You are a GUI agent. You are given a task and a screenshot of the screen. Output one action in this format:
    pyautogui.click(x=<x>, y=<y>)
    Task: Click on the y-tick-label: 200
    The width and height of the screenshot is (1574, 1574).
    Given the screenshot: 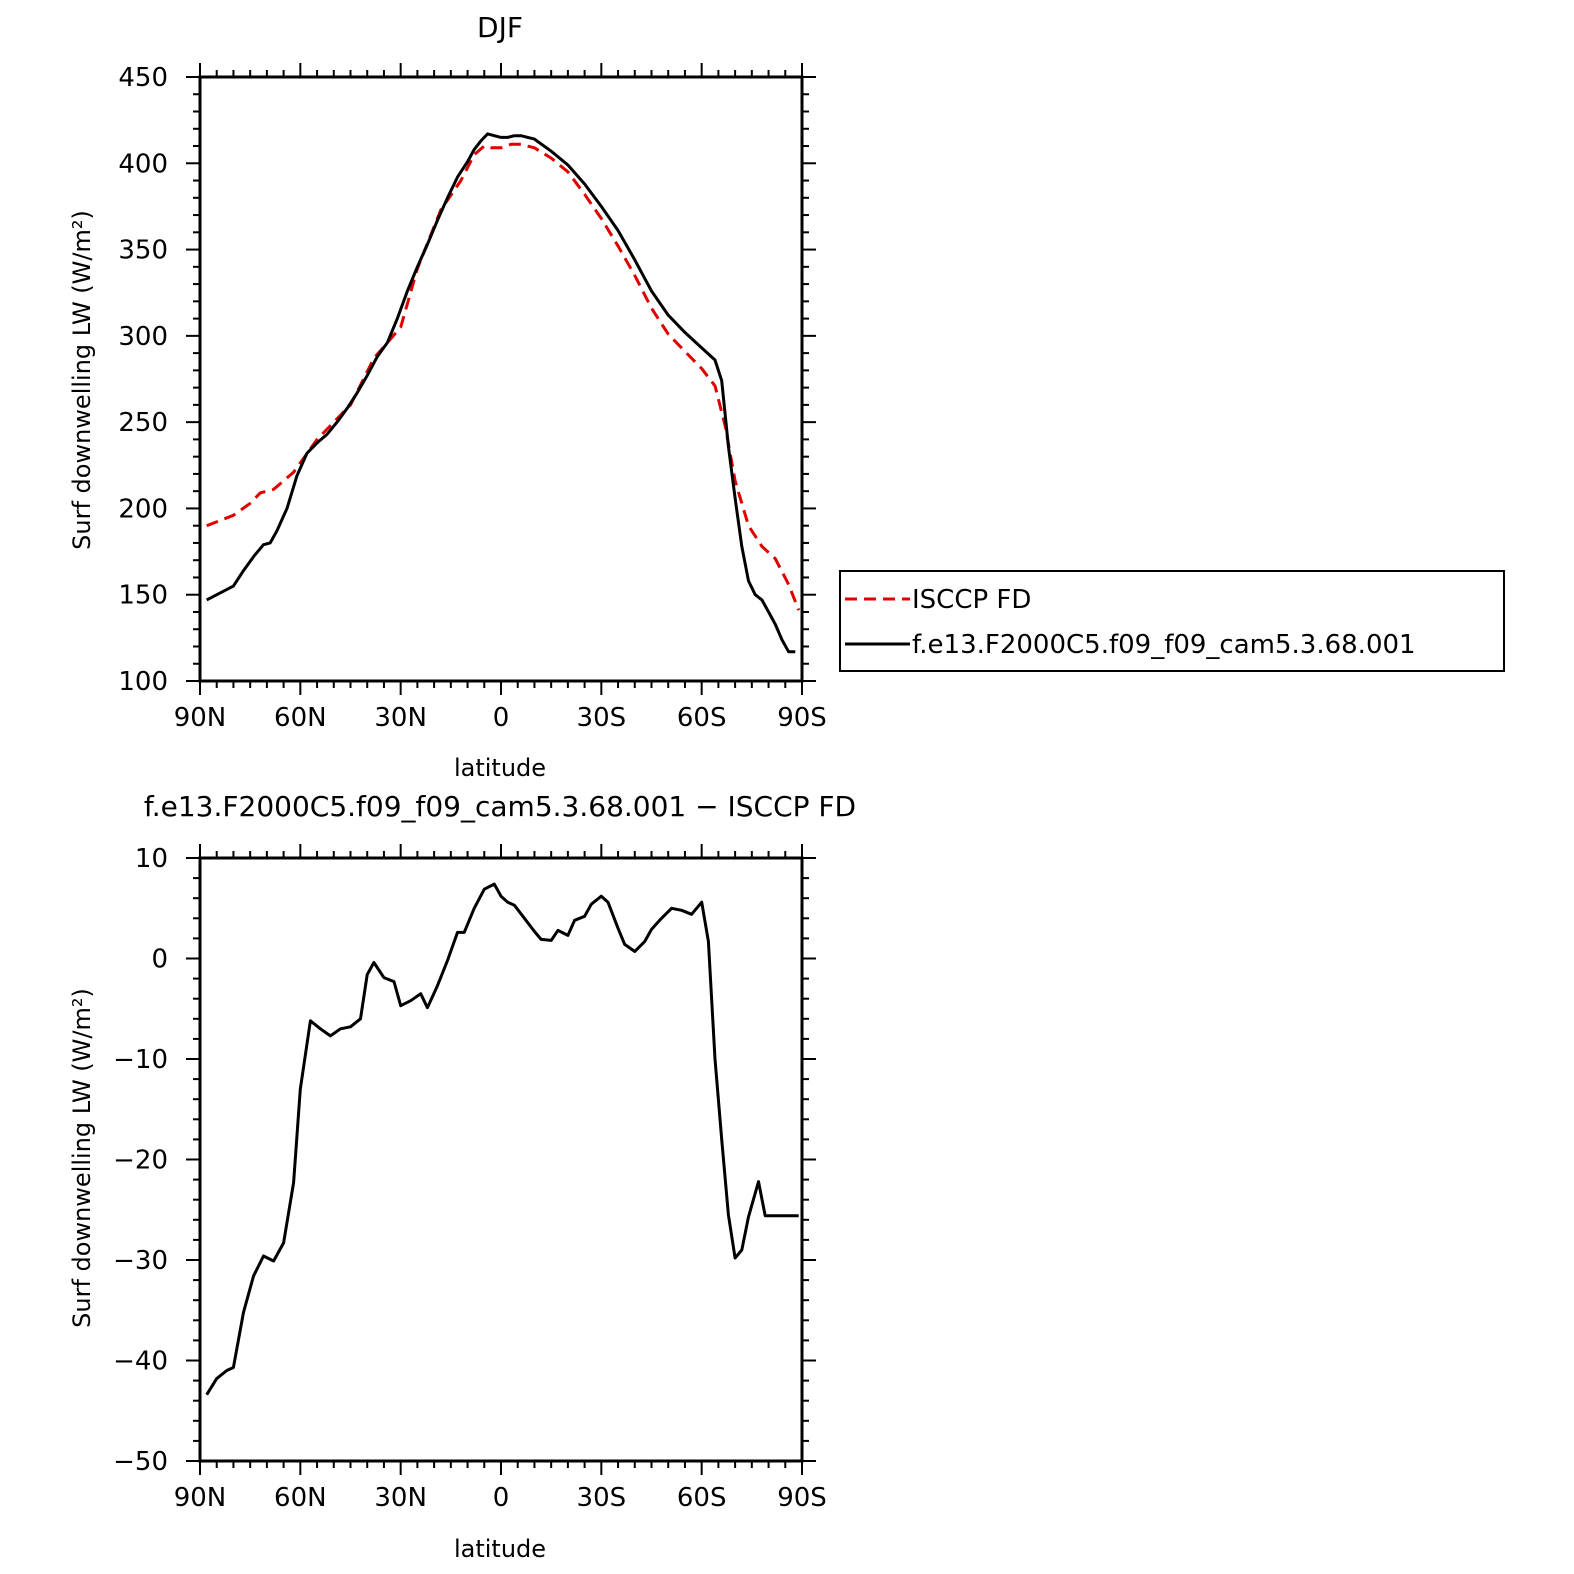 What is the action you would take?
    pyautogui.click(x=143, y=509)
    